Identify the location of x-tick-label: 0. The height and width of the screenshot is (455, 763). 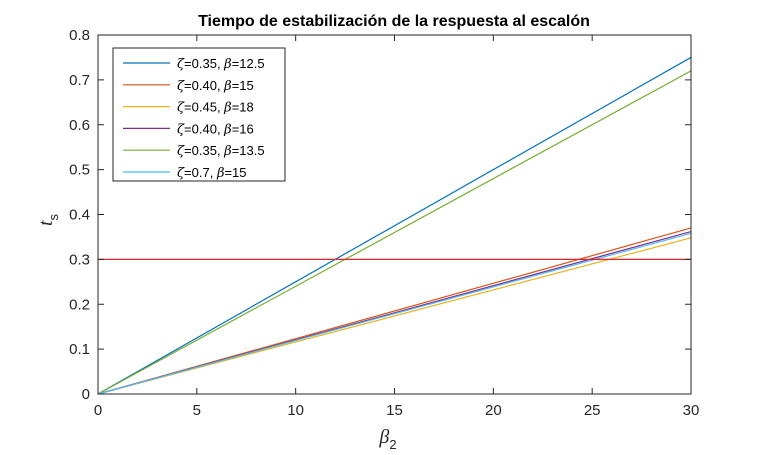
(98, 410).